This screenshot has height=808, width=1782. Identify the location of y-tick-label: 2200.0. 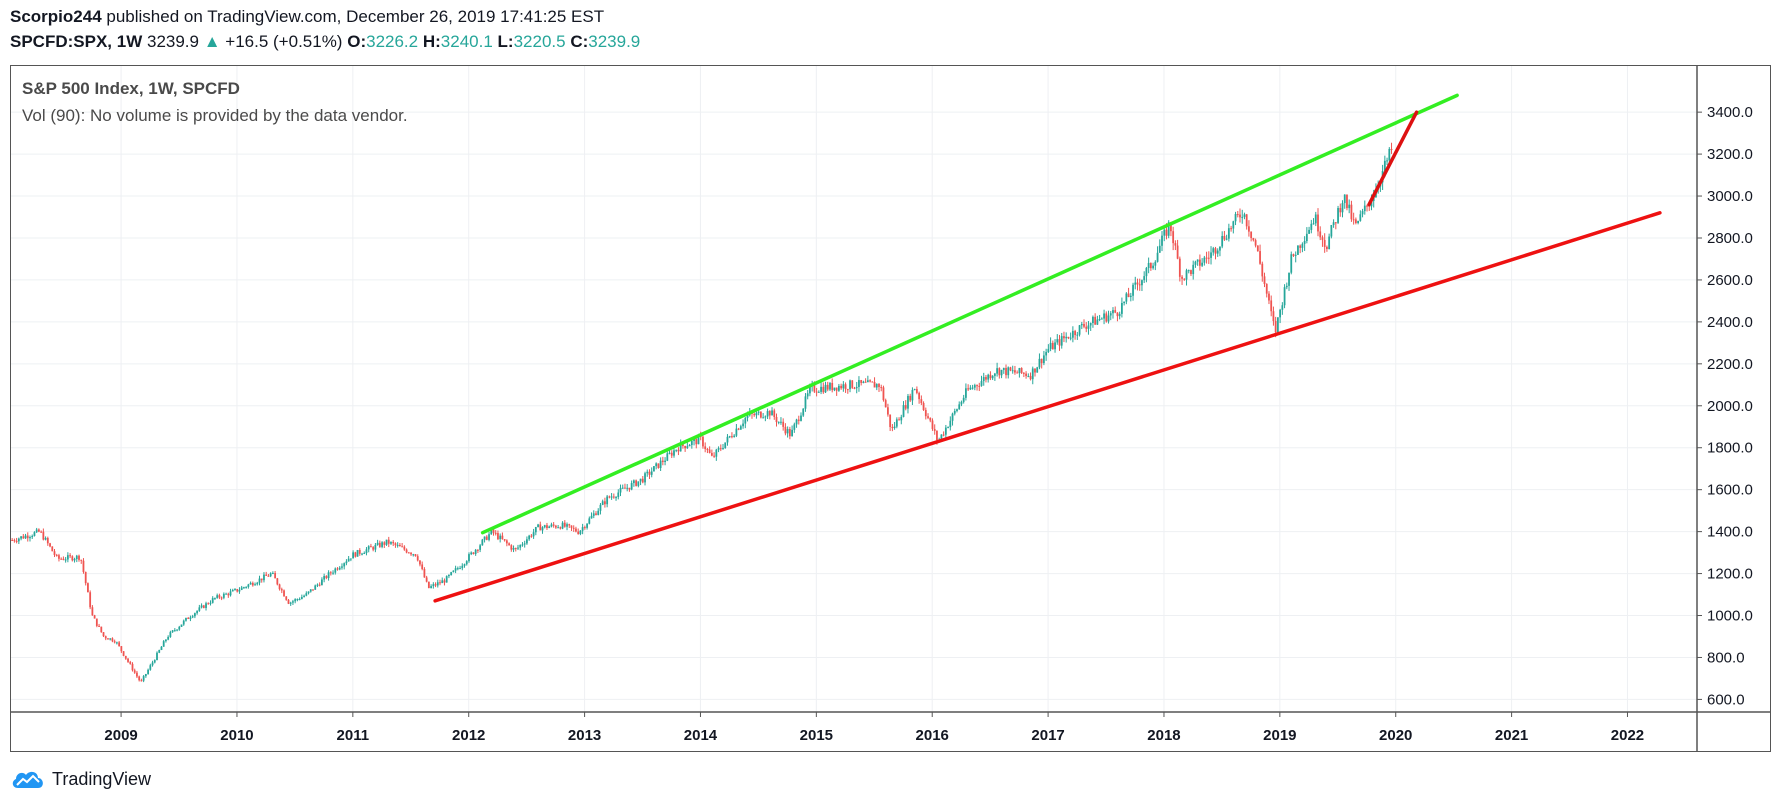
(1730, 364).